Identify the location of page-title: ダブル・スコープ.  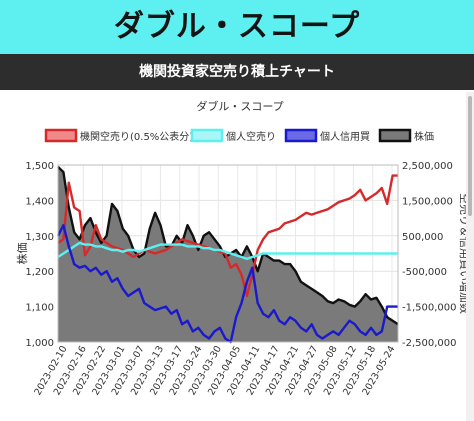
(237, 26).